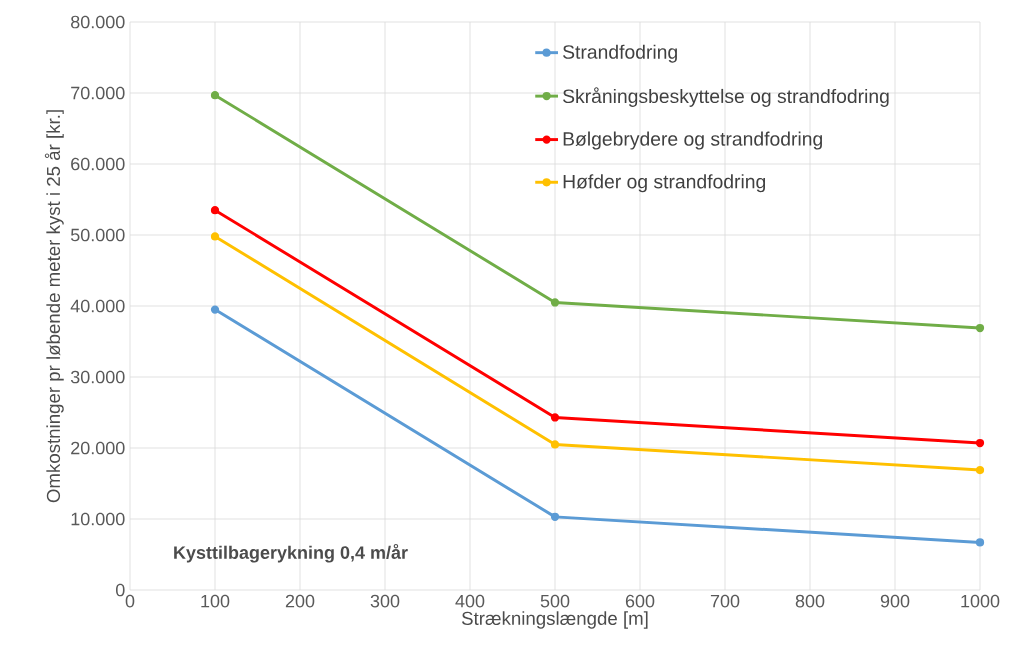  I want to click on x-tick-label: 900, so click(895, 601).